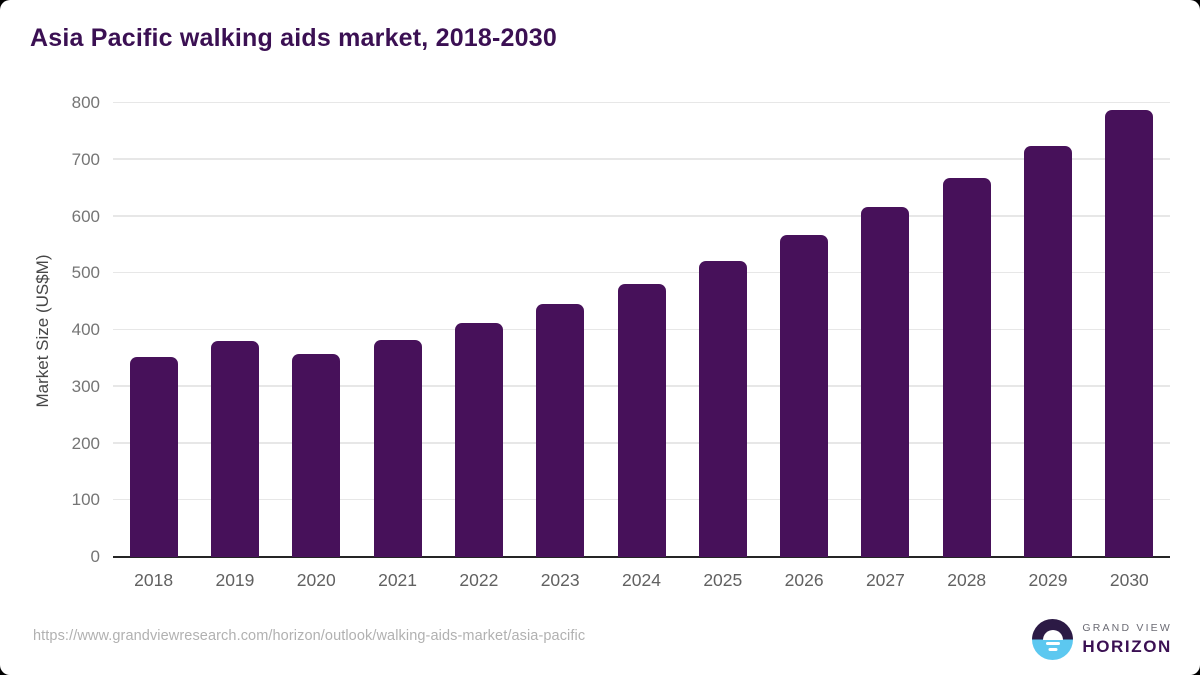 This screenshot has height=675, width=1200. I want to click on y-tick-label: 400, so click(85, 329).